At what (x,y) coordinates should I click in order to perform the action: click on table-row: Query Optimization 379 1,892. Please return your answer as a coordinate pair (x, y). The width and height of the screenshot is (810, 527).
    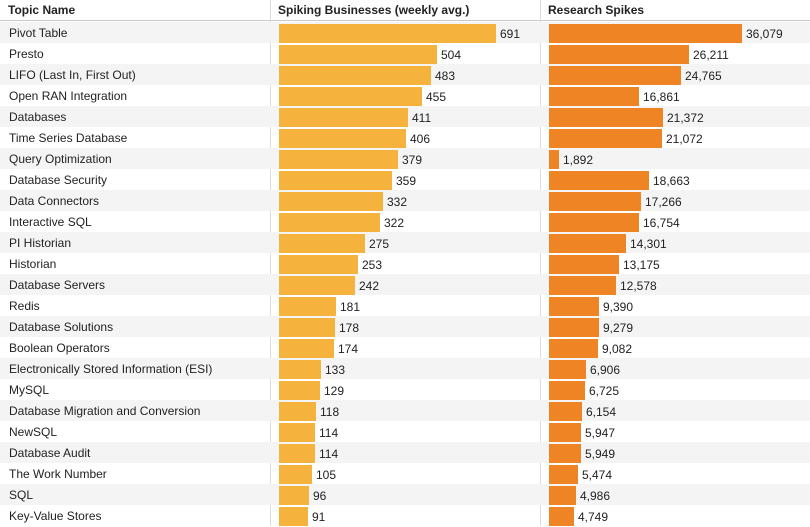
    Looking at the image, I should click on (405, 158).